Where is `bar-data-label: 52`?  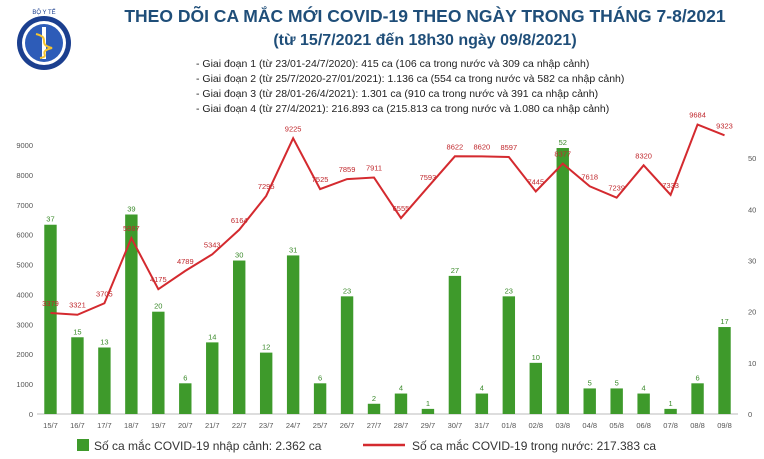 bar-data-label: 52 is located at coordinates (563, 142).